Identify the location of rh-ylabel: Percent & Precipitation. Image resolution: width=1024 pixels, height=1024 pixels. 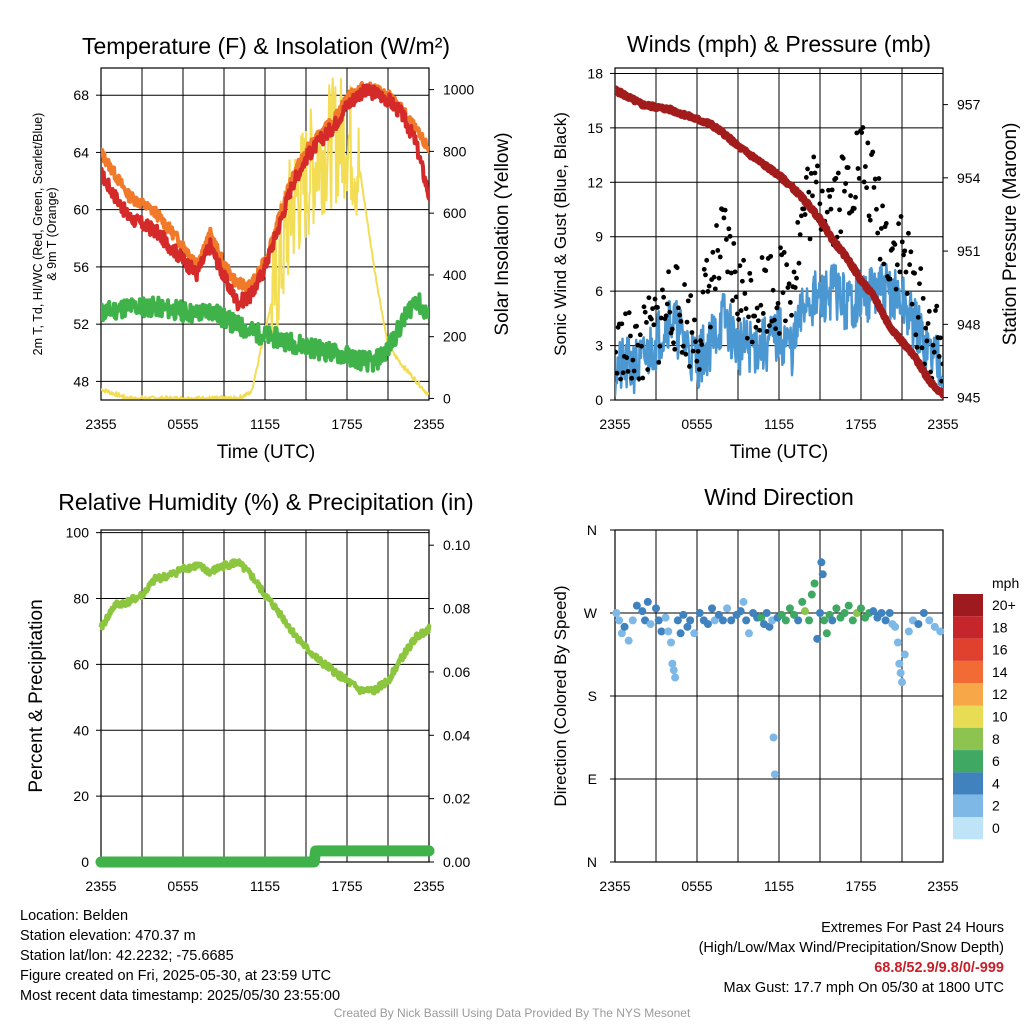
(36, 695).